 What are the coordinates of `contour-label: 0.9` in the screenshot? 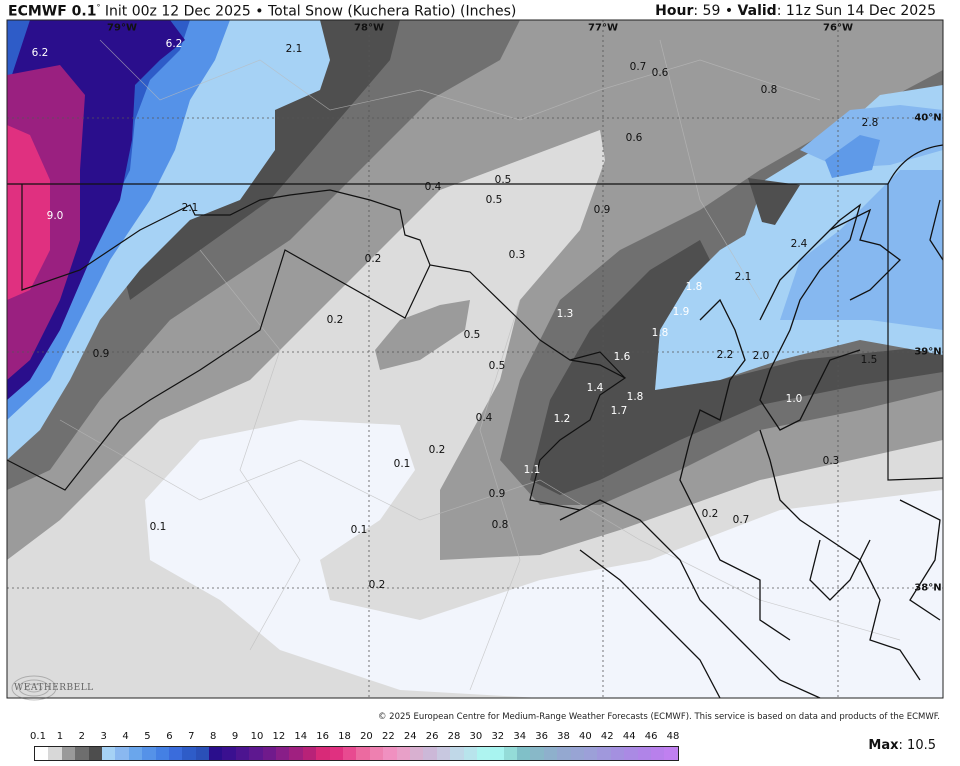 It's located at (497, 494).